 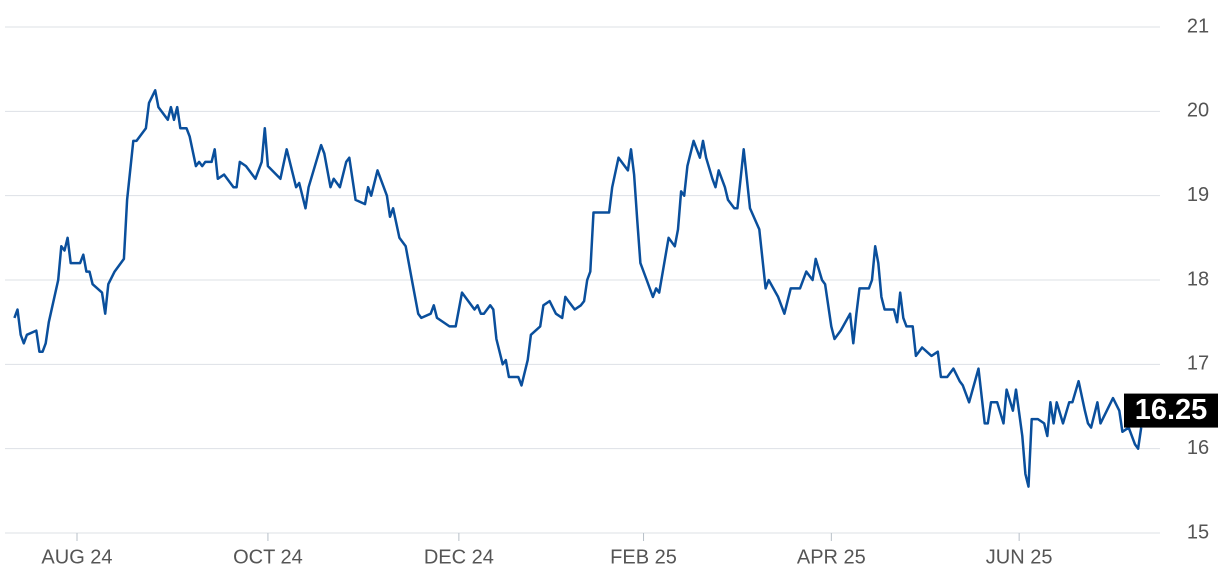 I want to click on x-tick-label: AUG 24, so click(x=76, y=557).